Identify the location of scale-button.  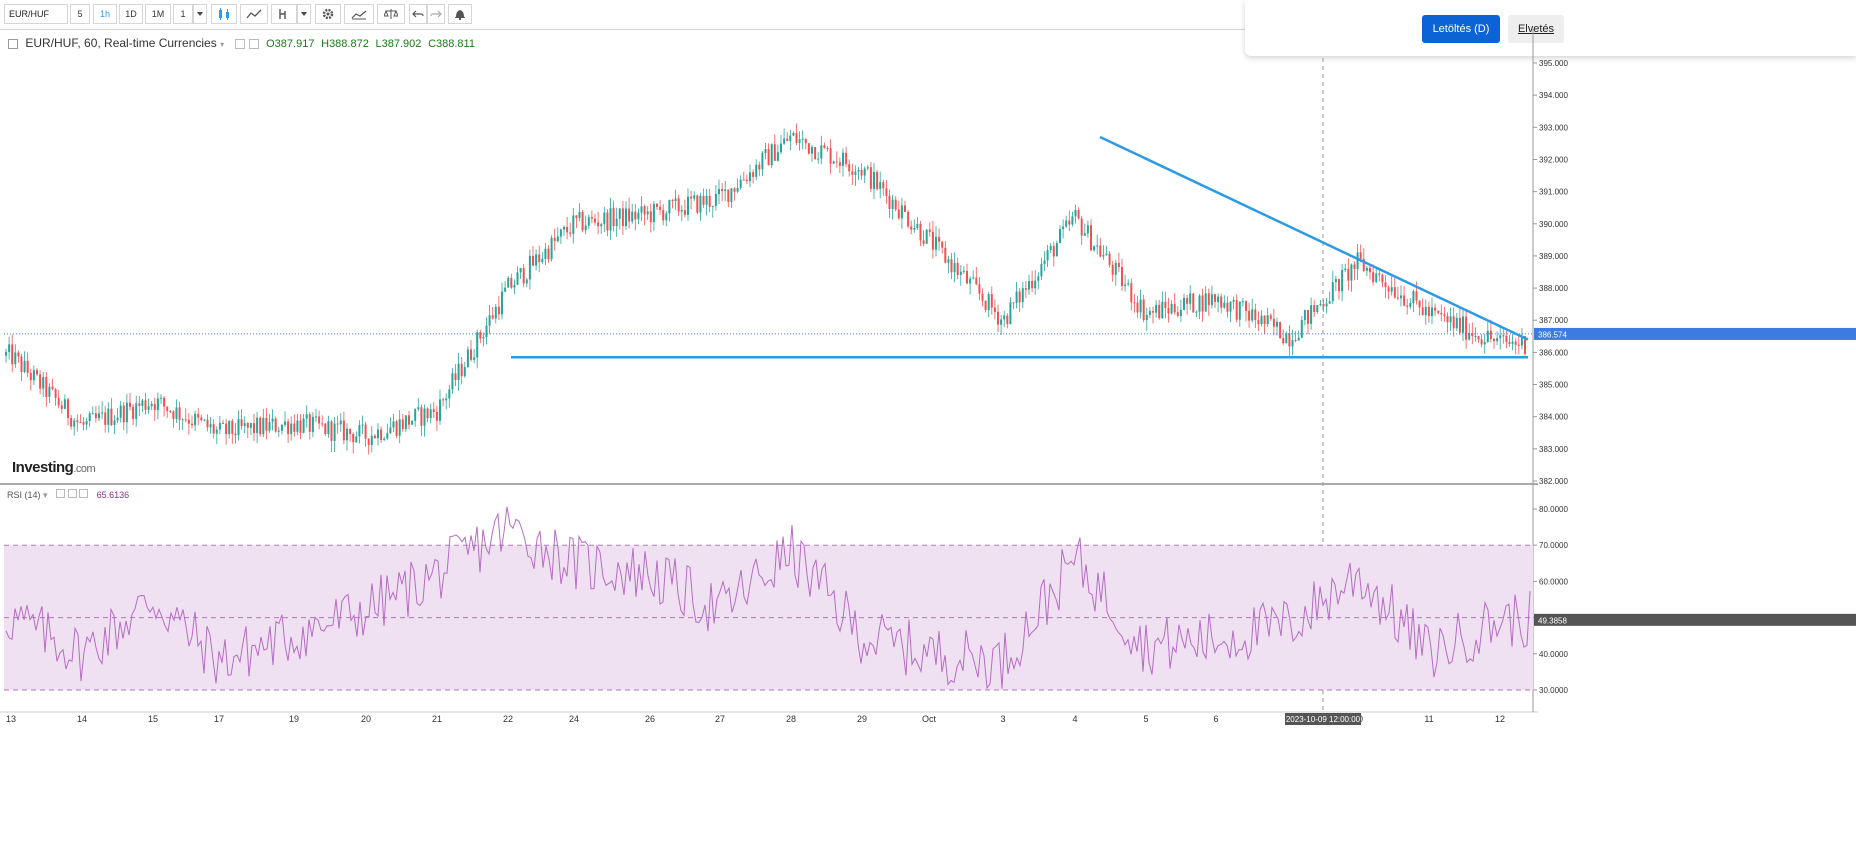
(391, 14).